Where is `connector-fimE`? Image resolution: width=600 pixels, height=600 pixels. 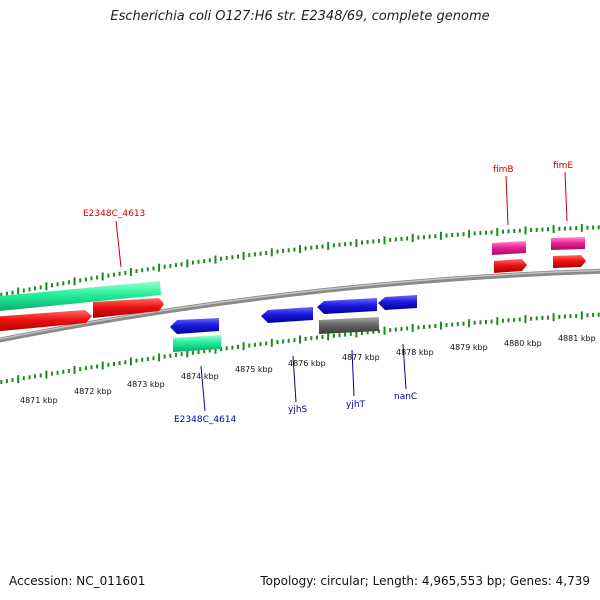
connector-fimE is located at coordinates (566, 196).